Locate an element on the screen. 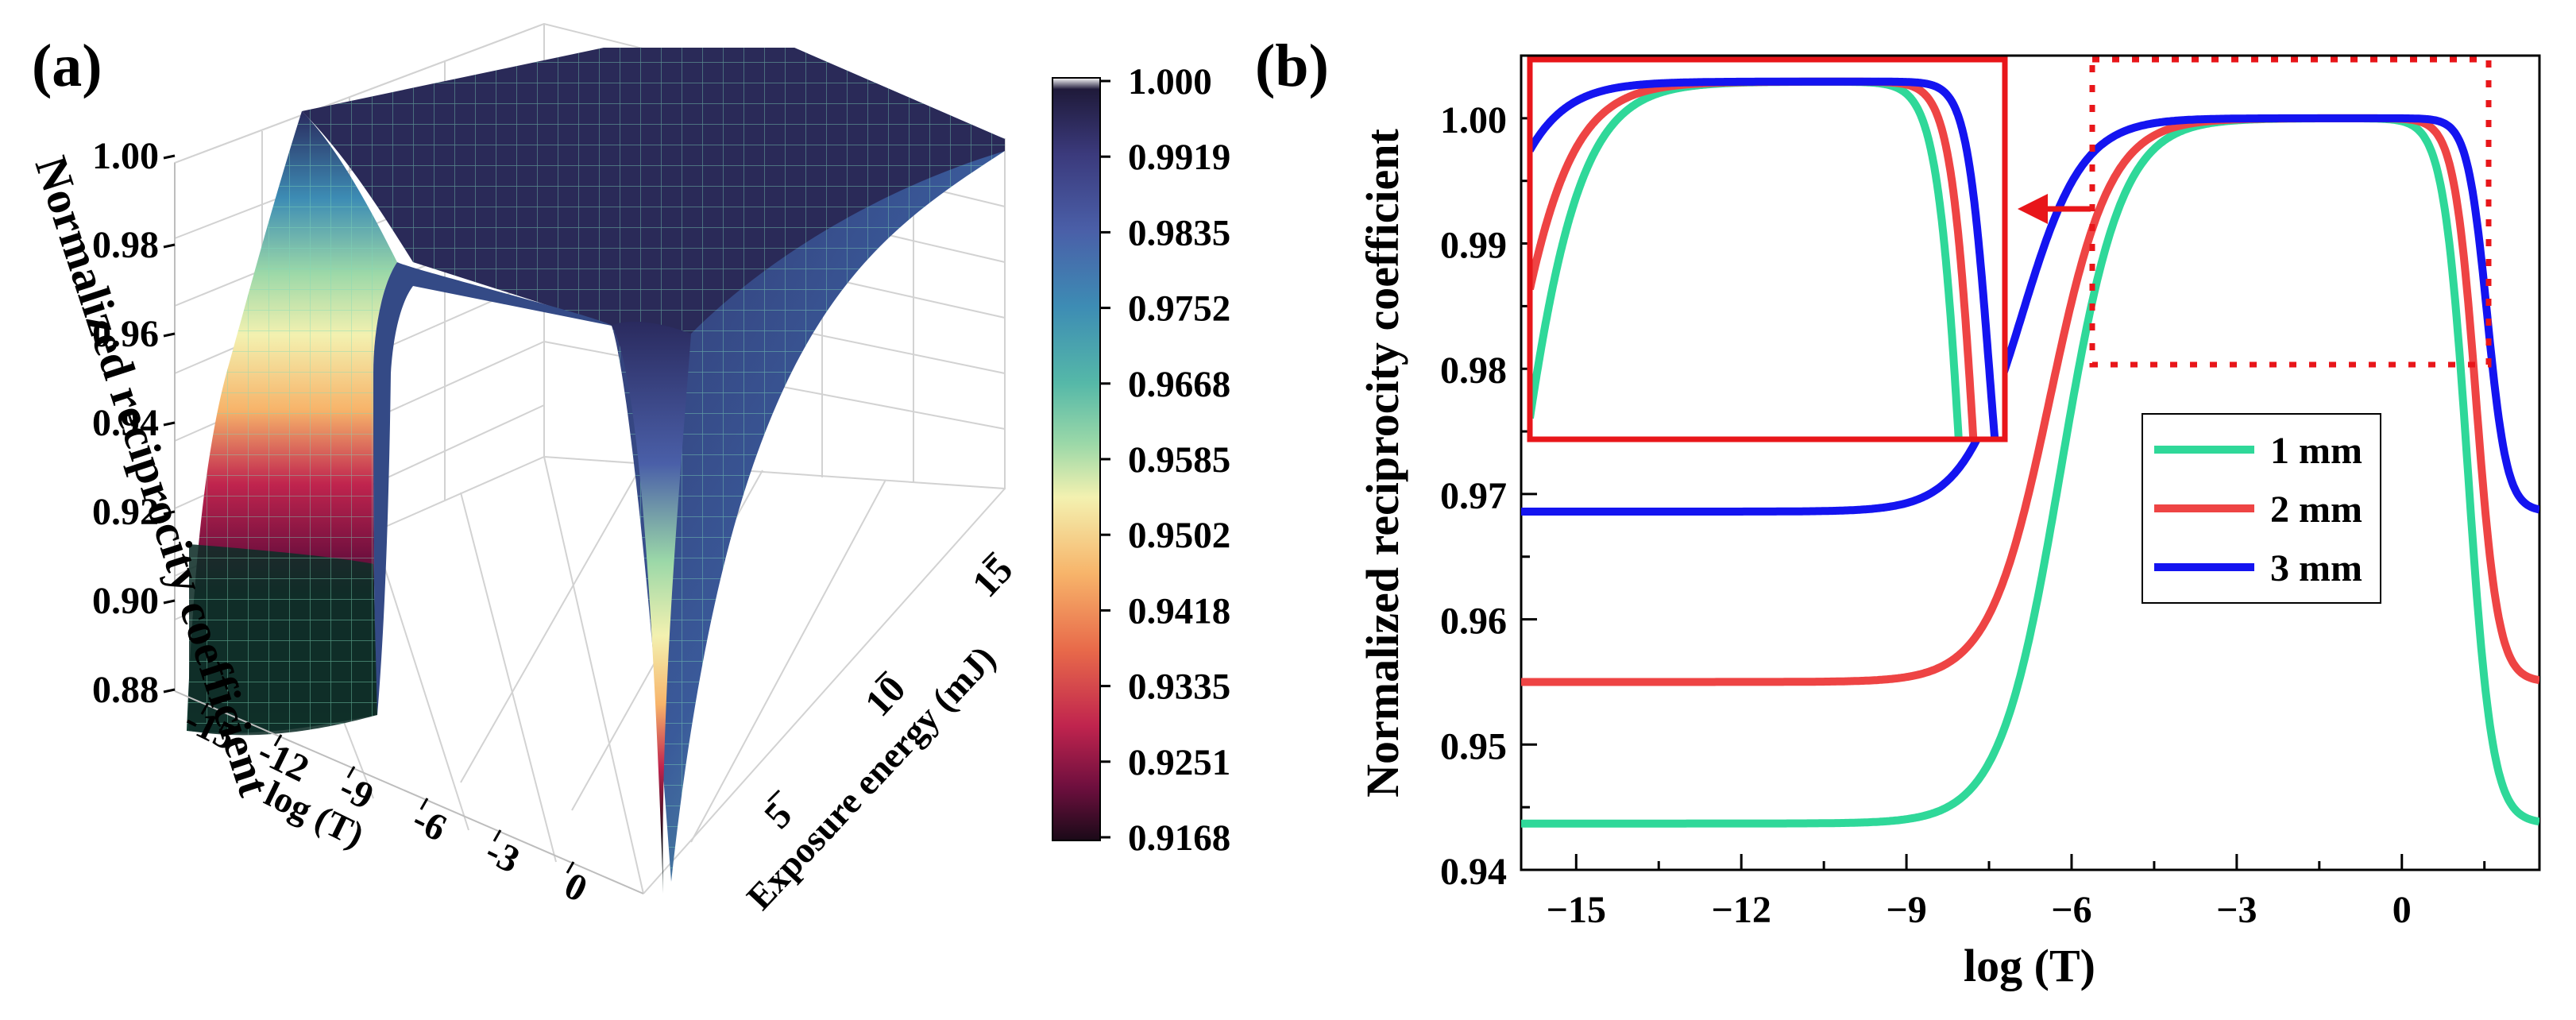 The image size is (2576, 1020). surface-inner-ridge is located at coordinates (493, 488).